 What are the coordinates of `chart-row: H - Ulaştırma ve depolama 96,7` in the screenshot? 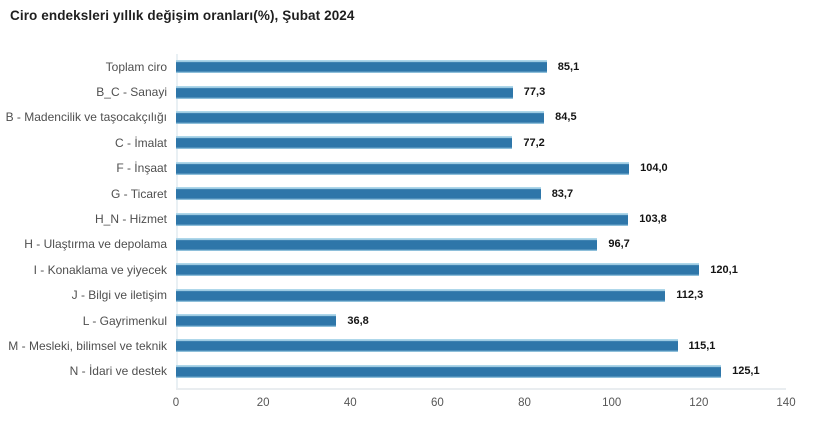 It's located at (410, 244).